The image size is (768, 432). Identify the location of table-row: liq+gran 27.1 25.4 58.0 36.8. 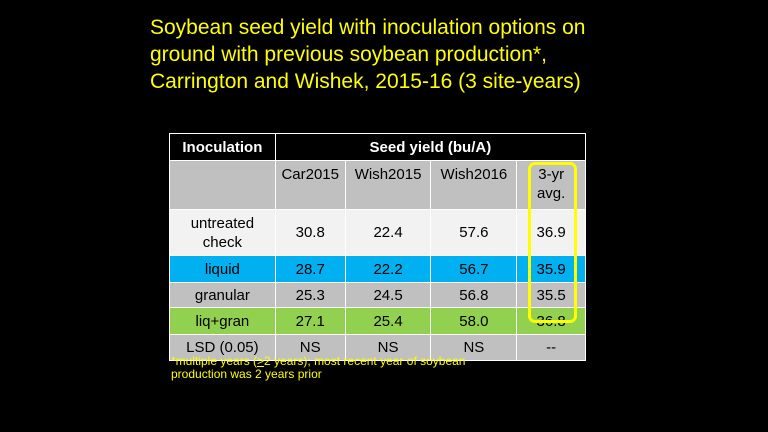
(377, 321).